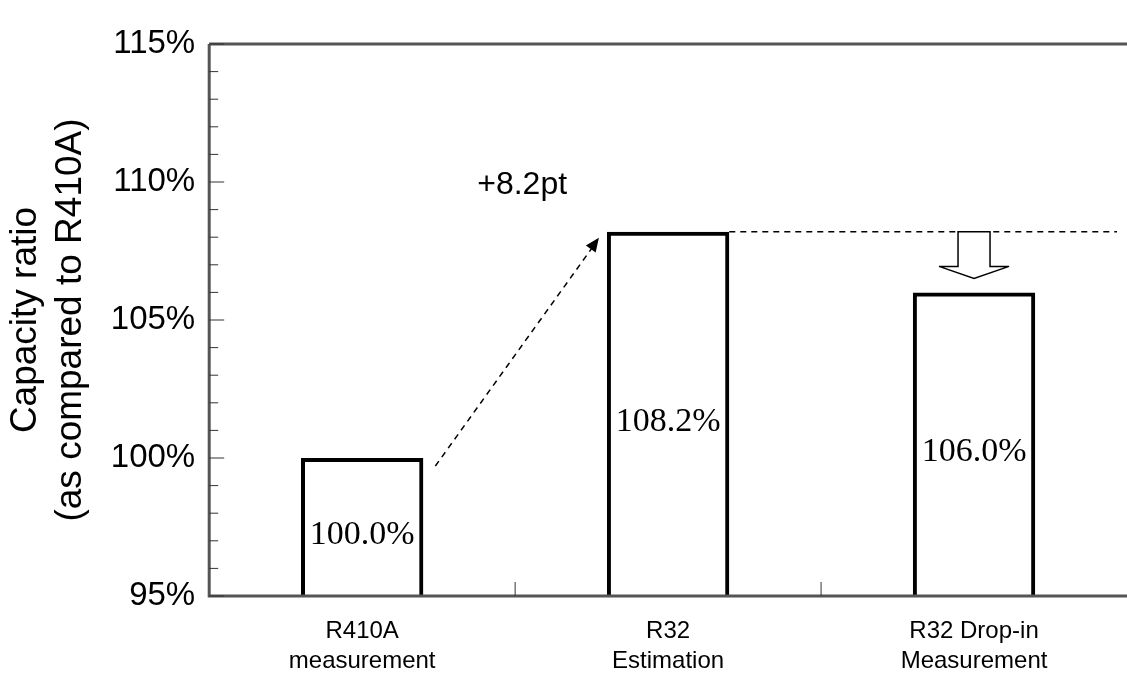  I want to click on y-tick-label: 105%, so click(153, 318).